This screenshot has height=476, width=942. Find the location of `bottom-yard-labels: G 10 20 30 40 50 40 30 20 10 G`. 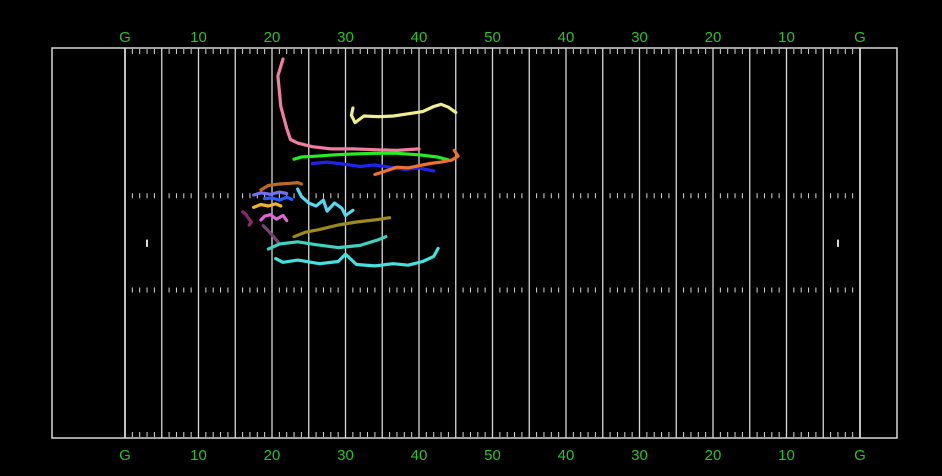

bottom-yard-labels: G 10 20 30 40 50 40 30 20 10 G is located at coordinates (492, 455).